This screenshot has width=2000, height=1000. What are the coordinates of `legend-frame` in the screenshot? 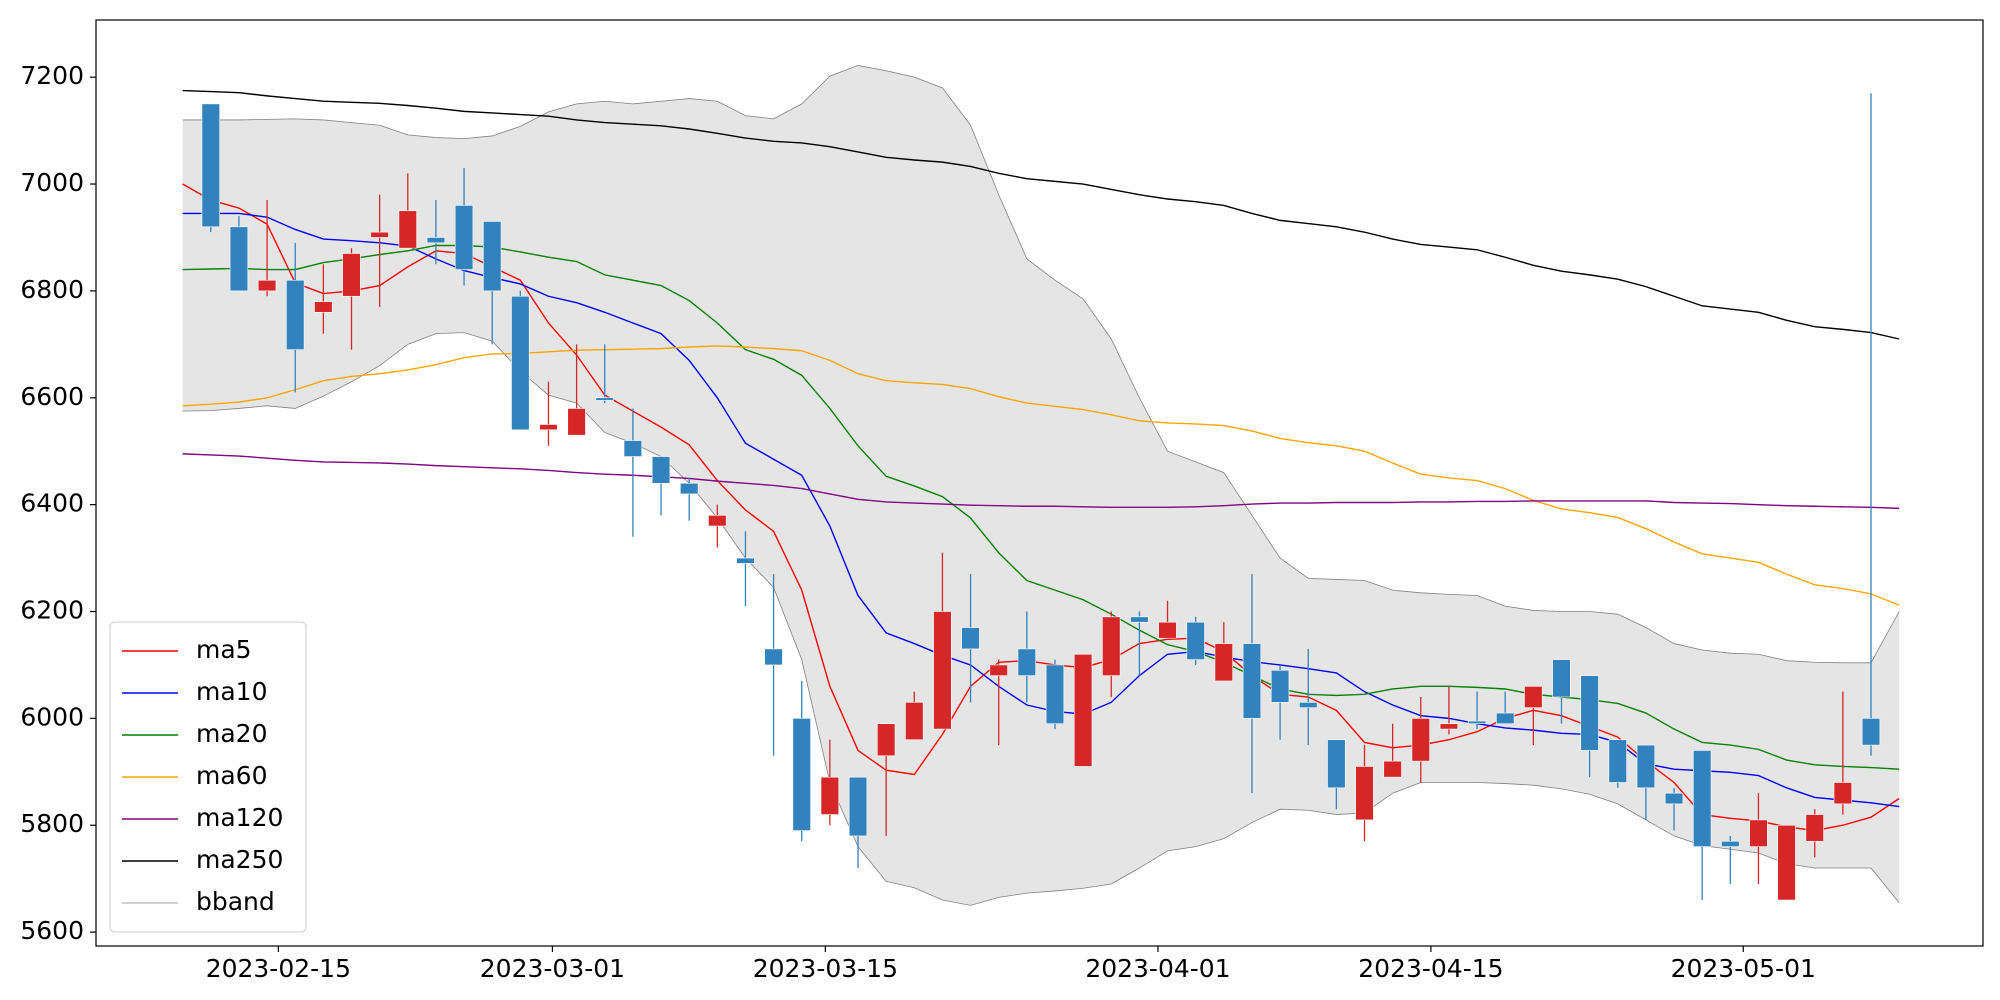 It's located at (208, 777).